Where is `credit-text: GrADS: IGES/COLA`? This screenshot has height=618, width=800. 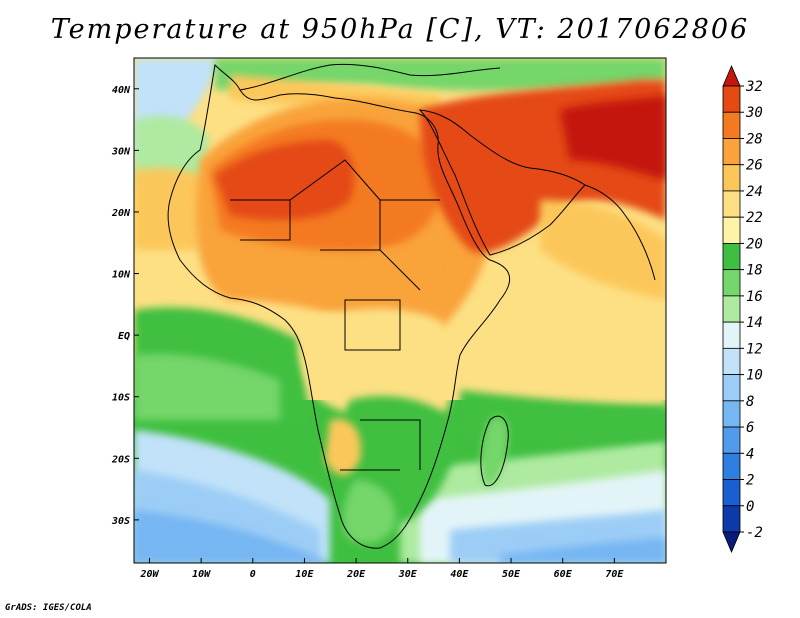 credit-text: GrADS: IGES/COLA is located at coordinates (48, 608).